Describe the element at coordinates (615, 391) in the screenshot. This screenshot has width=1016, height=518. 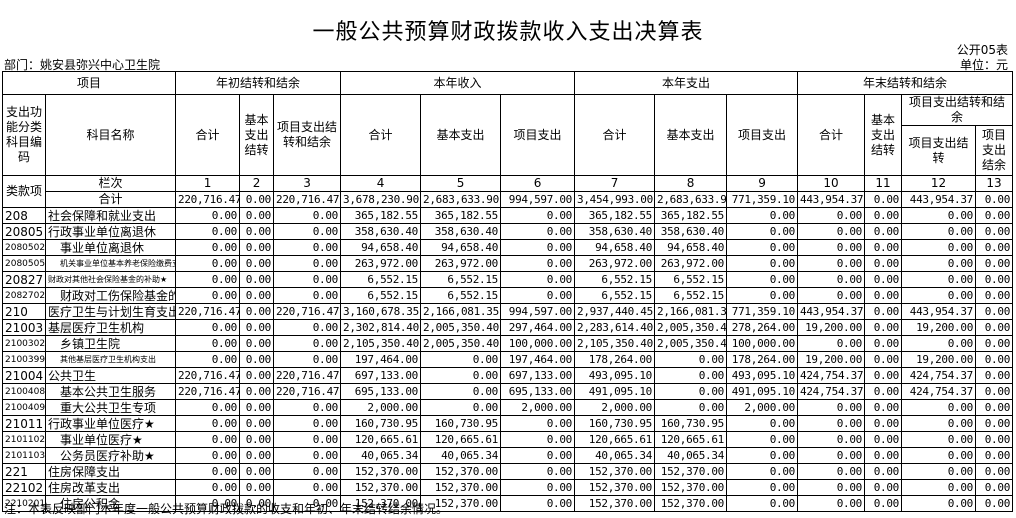
I see `cell-value: 491,095.10` at that location.